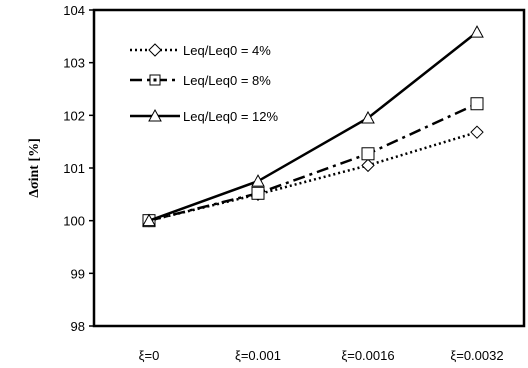  I want to click on legend-item: Leq/Leq0 = 8%, so click(200, 80).